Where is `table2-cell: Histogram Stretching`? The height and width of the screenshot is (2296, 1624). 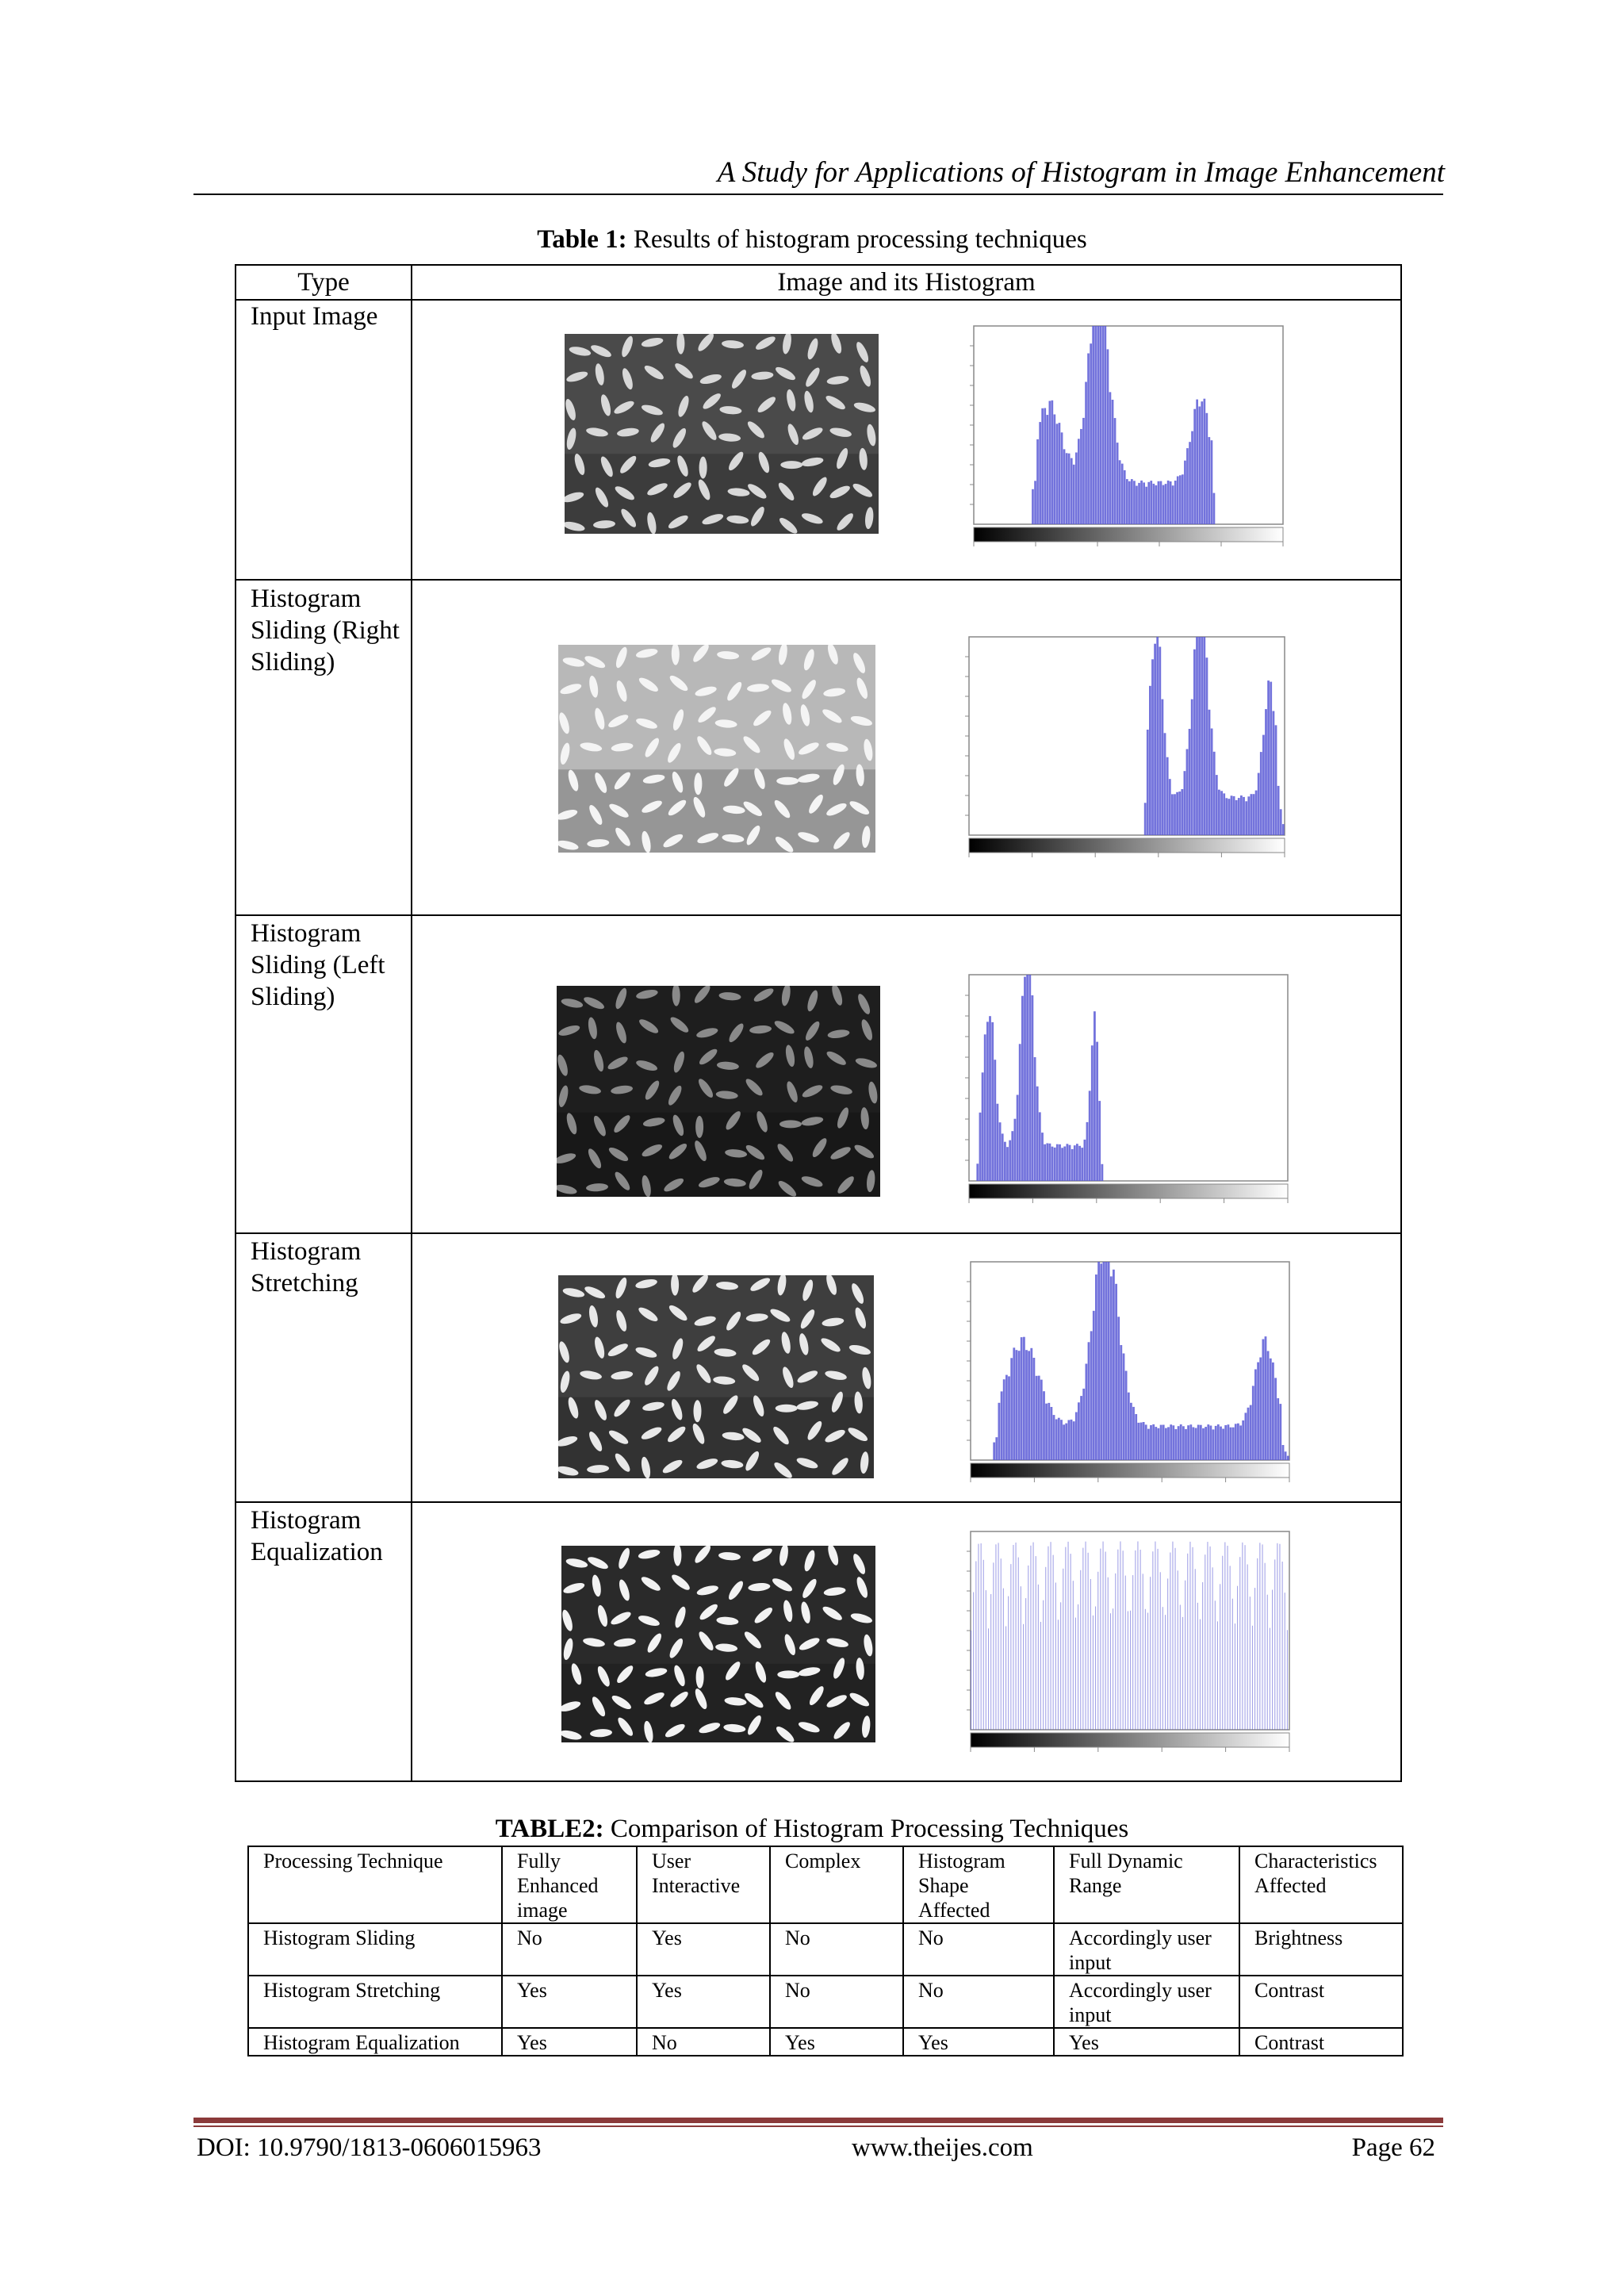 table2-cell: Histogram Stretching is located at coordinates (375, 2002).